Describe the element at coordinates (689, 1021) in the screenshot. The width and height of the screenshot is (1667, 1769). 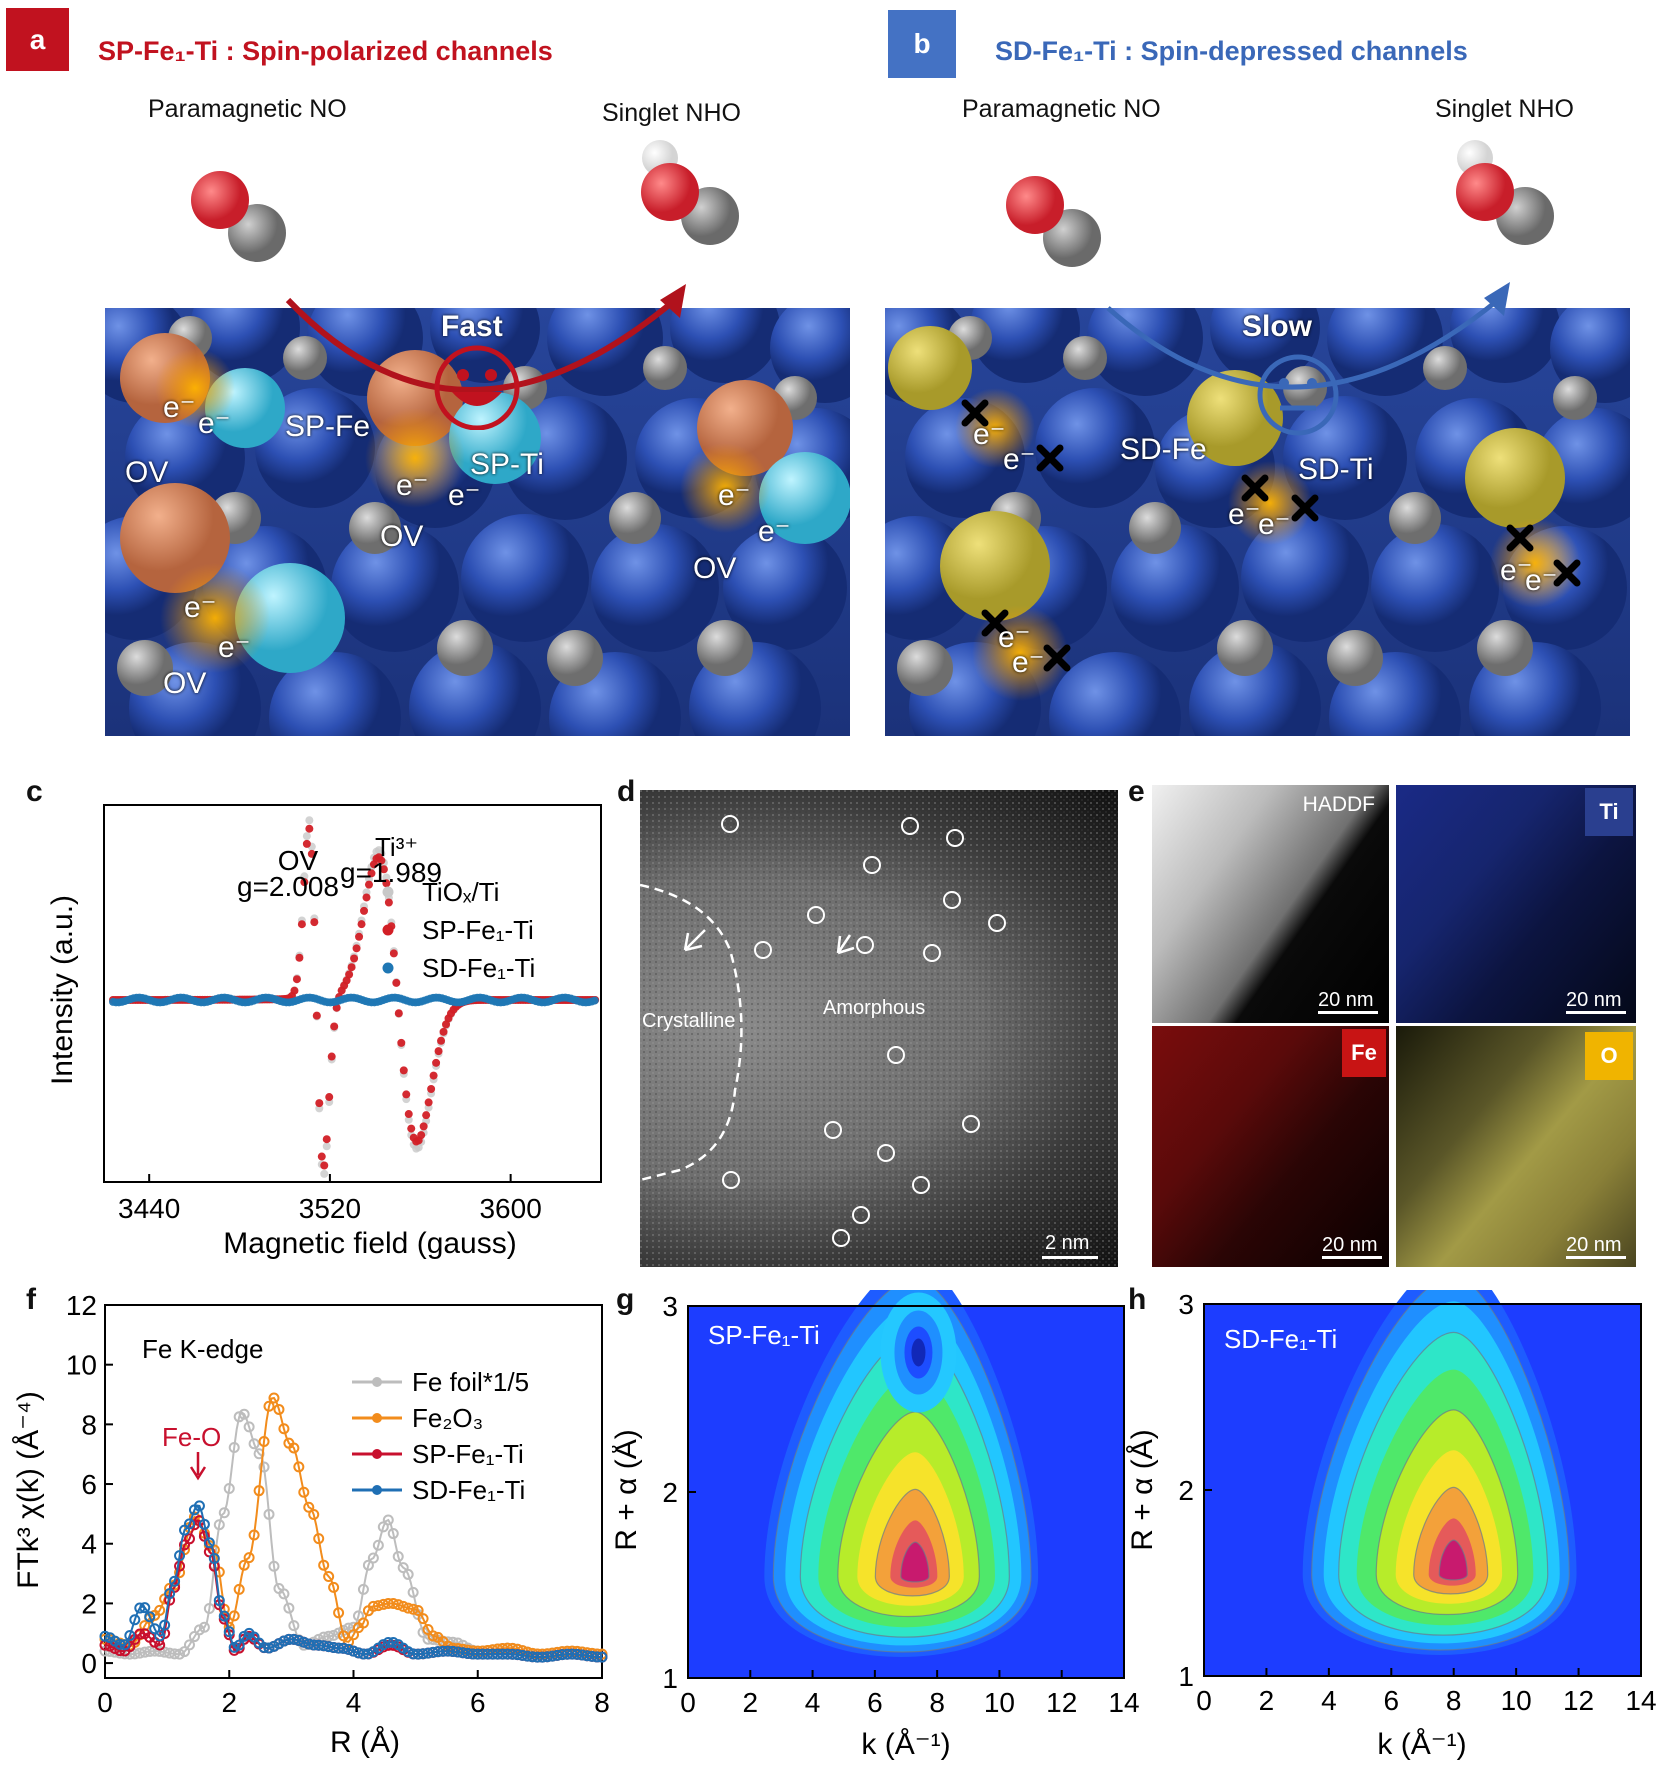
I see `crystalline-label: Crystalline` at that location.